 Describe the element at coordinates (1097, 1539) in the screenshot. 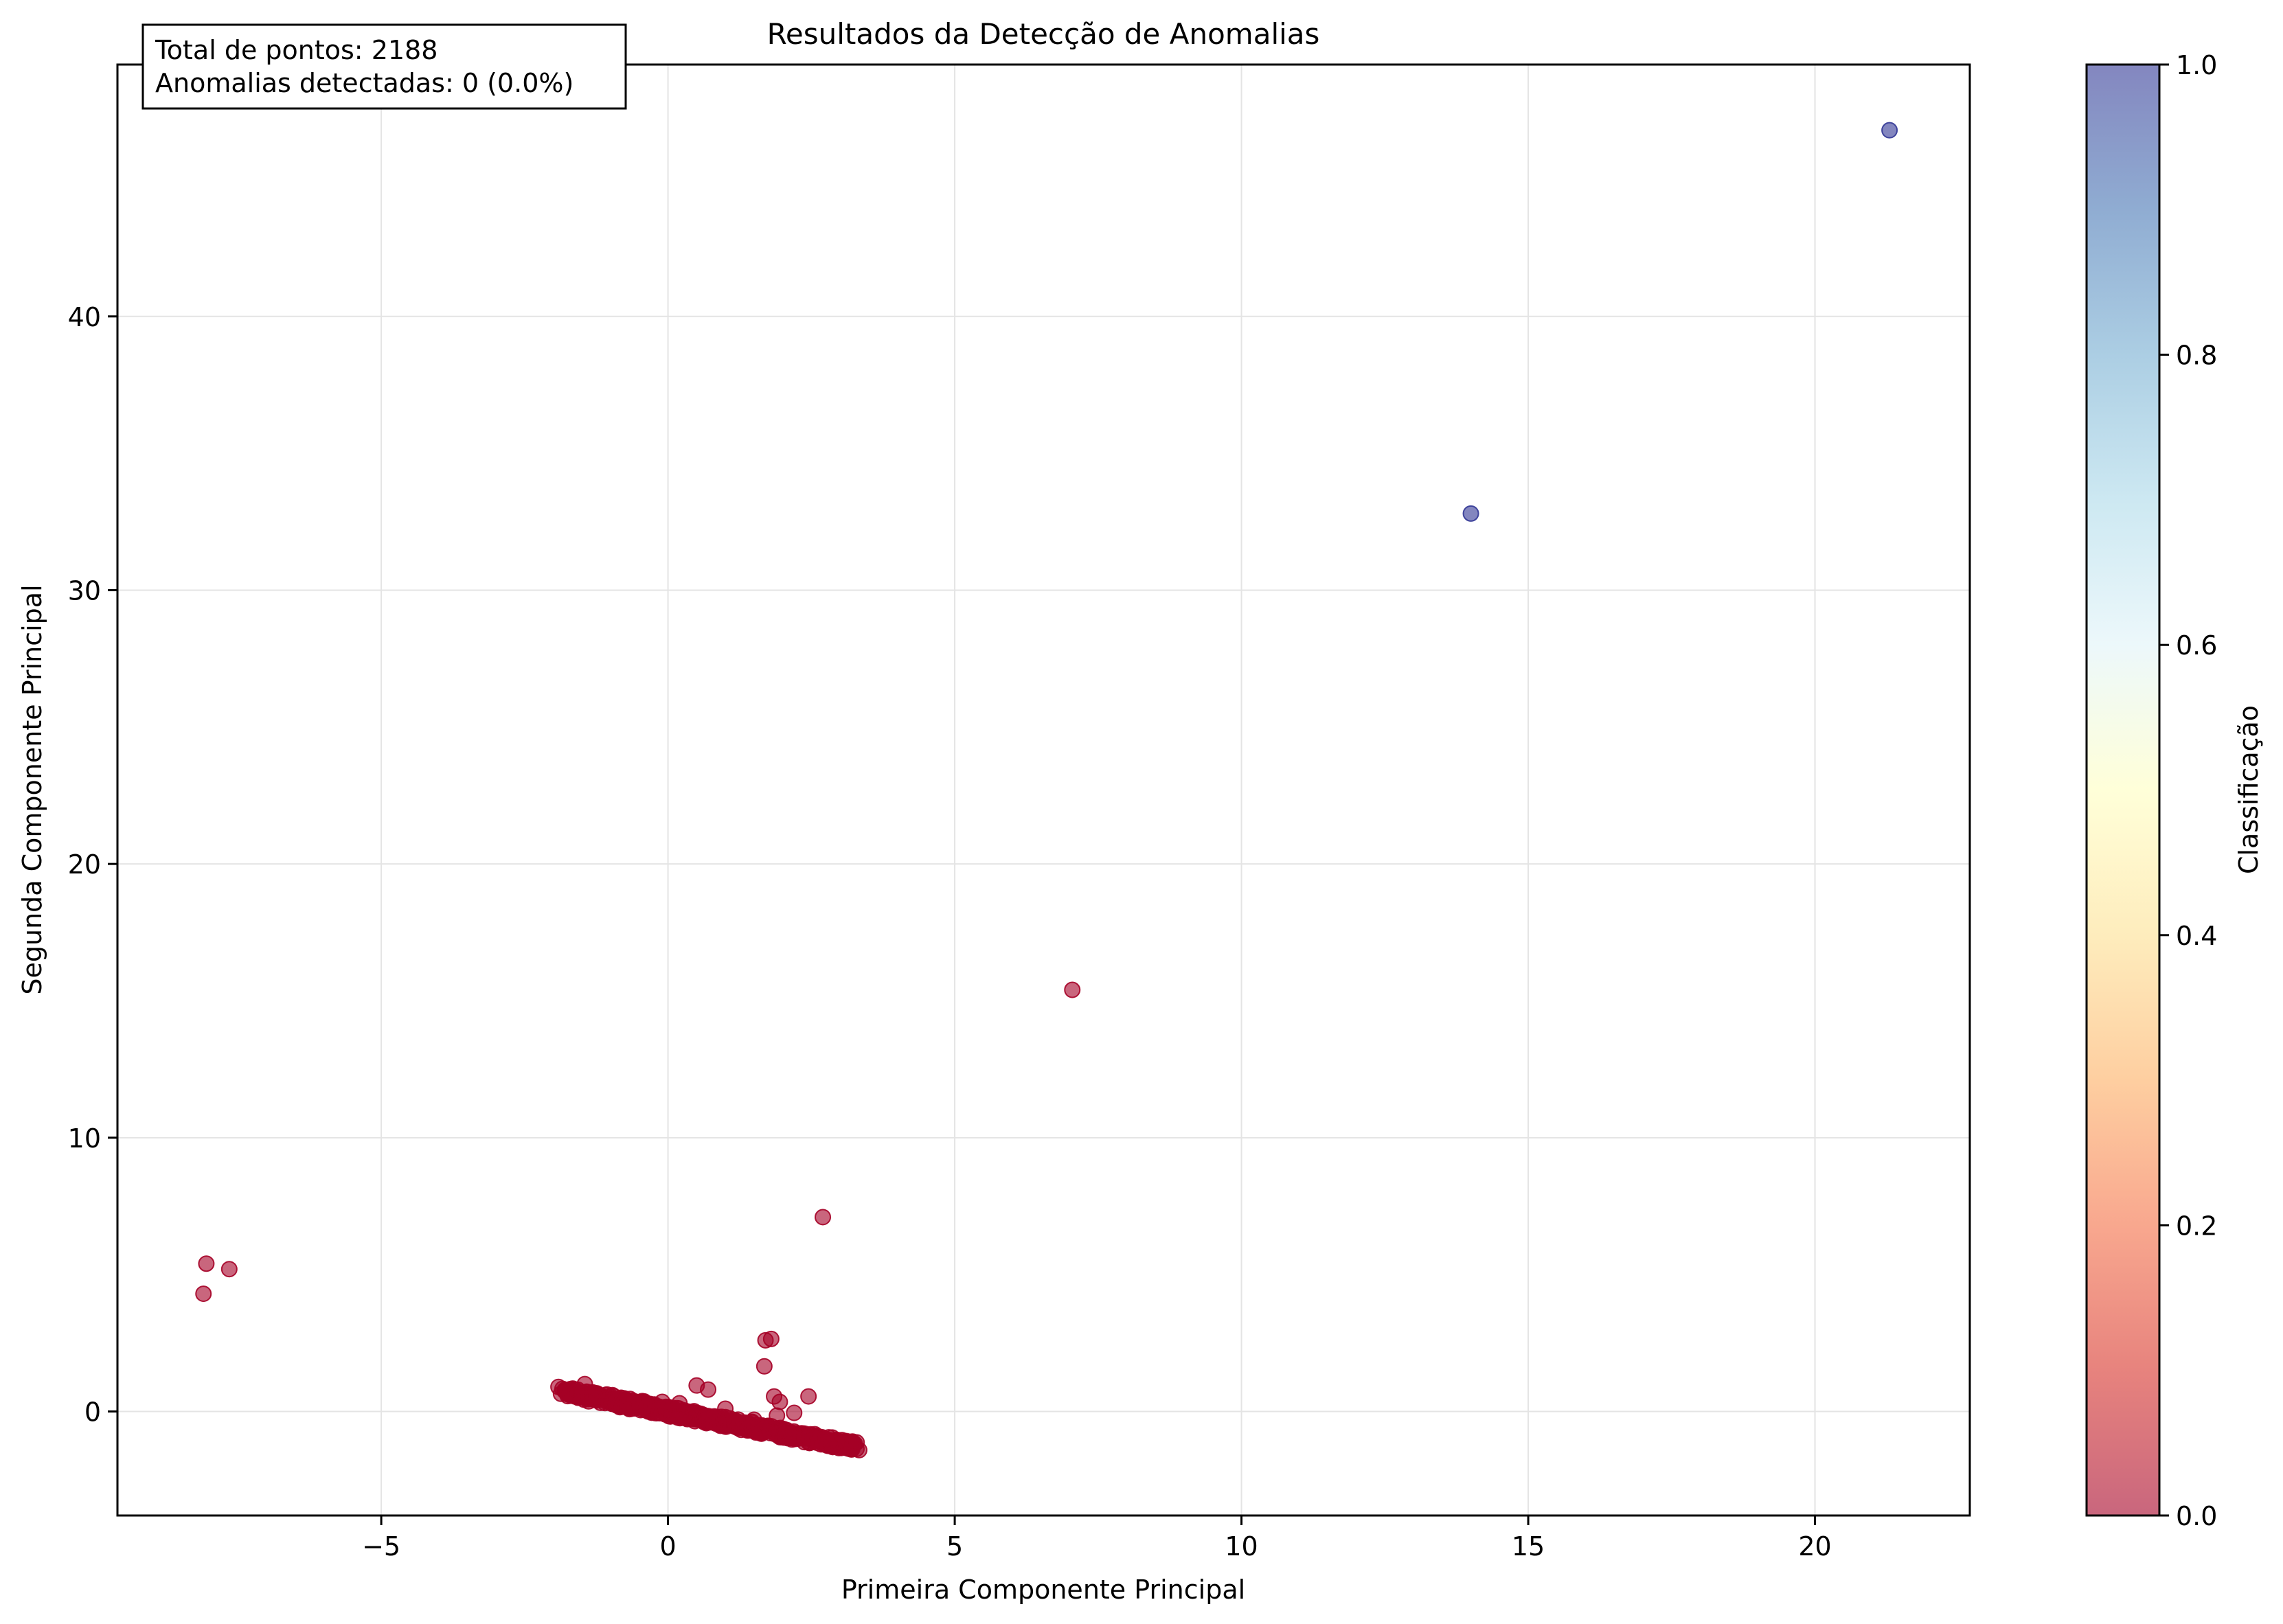

I see `x-axis-ticks: −5 0 5 10 15 20` at that location.